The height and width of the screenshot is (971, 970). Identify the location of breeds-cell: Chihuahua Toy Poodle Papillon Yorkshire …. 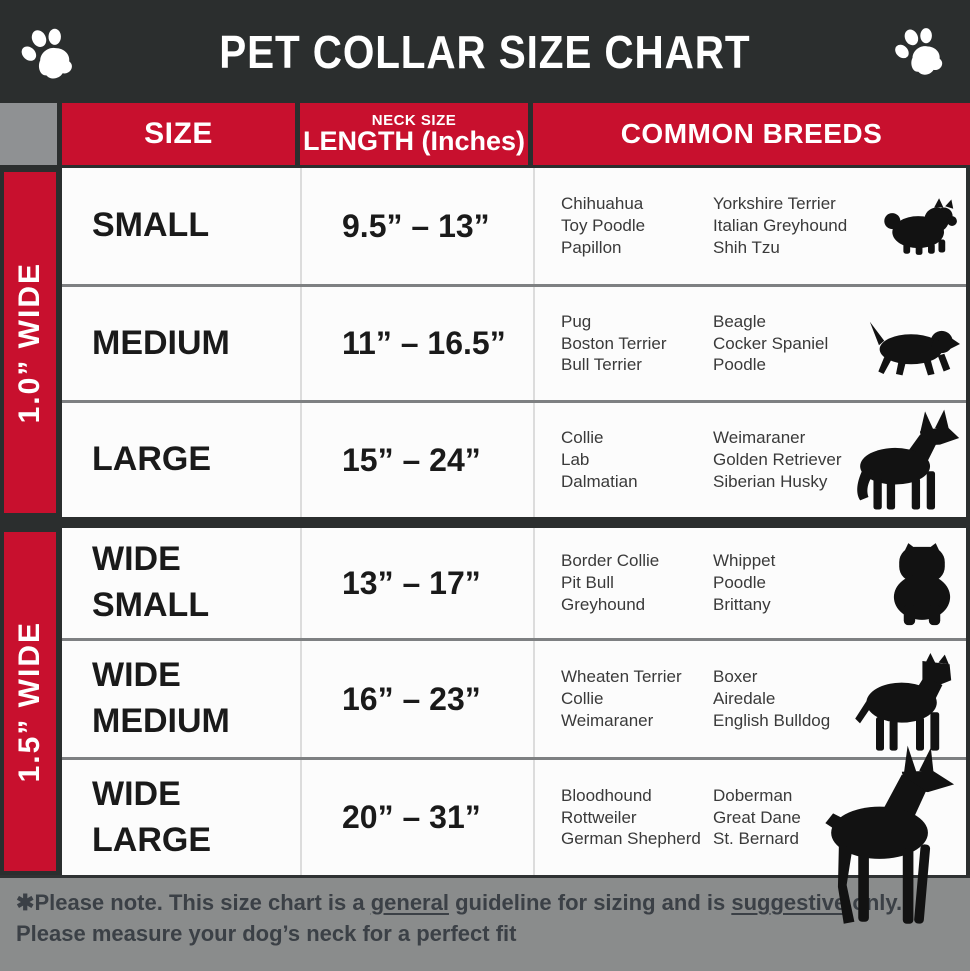
(749, 226).